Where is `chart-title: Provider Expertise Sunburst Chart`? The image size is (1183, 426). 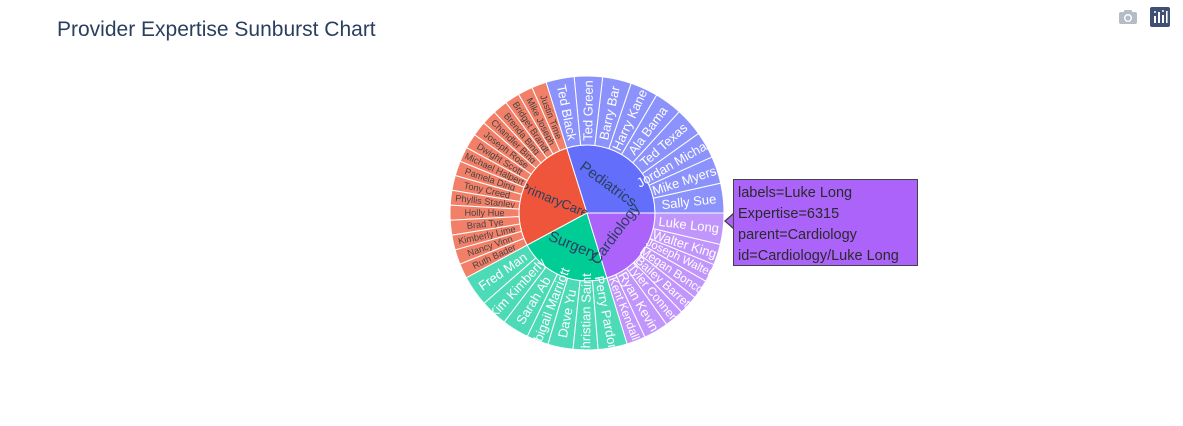
chart-title: Provider Expertise Sunburst Chart is located at coordinates (216, 29).